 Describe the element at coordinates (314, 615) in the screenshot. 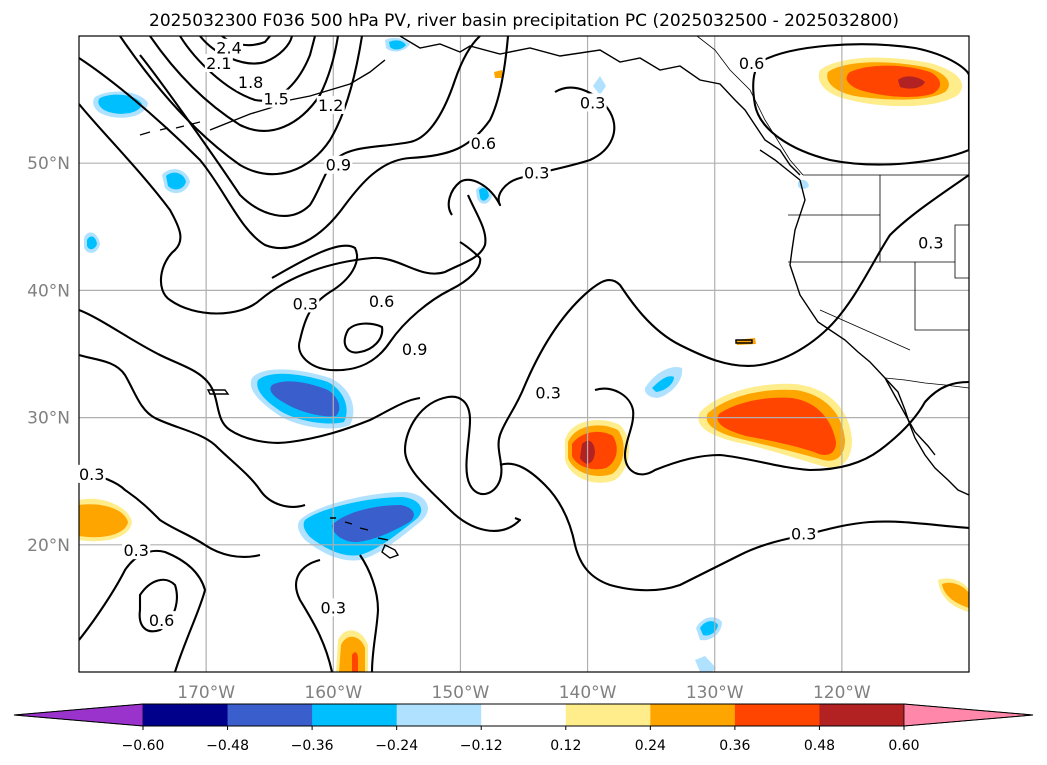

I see `pv-contour-0-3-south-central` at that location.